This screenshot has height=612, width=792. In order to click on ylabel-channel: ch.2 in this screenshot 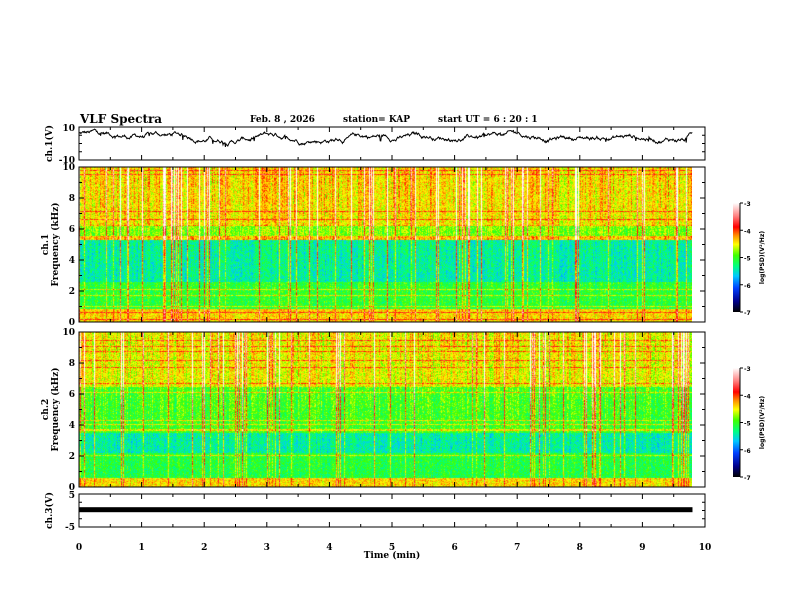, I will do `click(46, 409)`.